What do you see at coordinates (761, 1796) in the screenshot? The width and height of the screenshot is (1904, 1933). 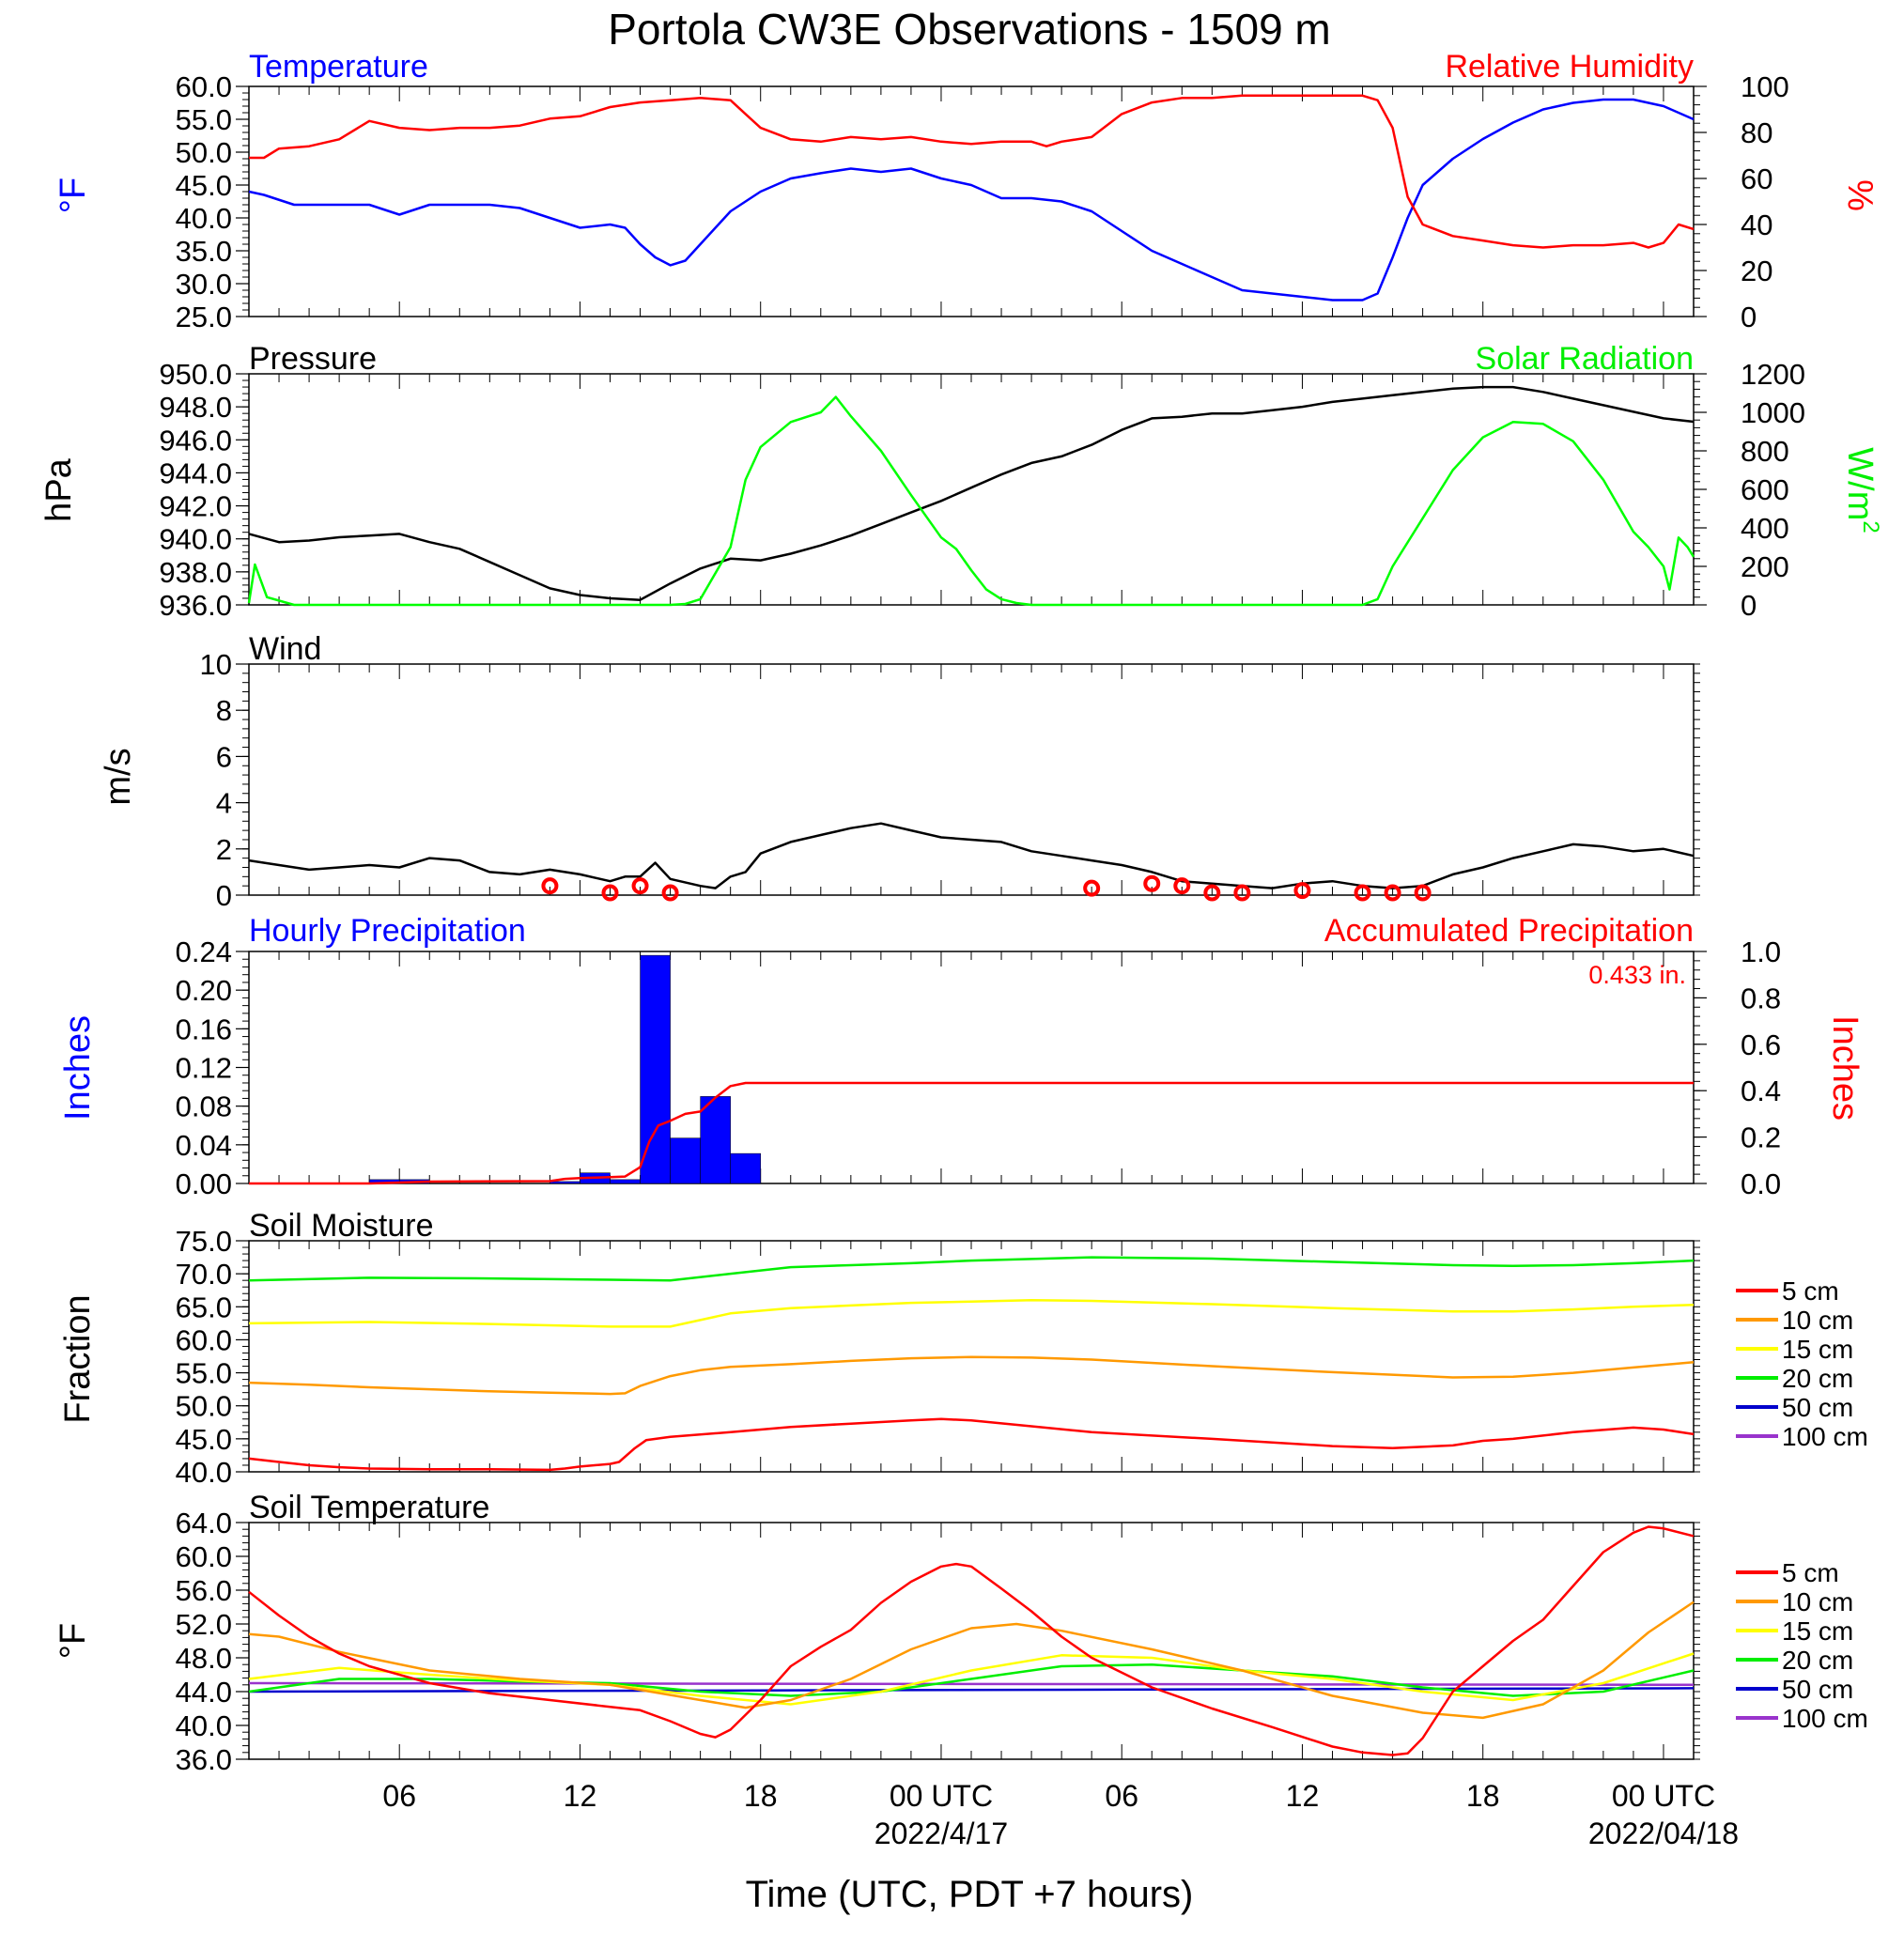 I see `x-tick-label: 18` at bounding box center [761, 1796].